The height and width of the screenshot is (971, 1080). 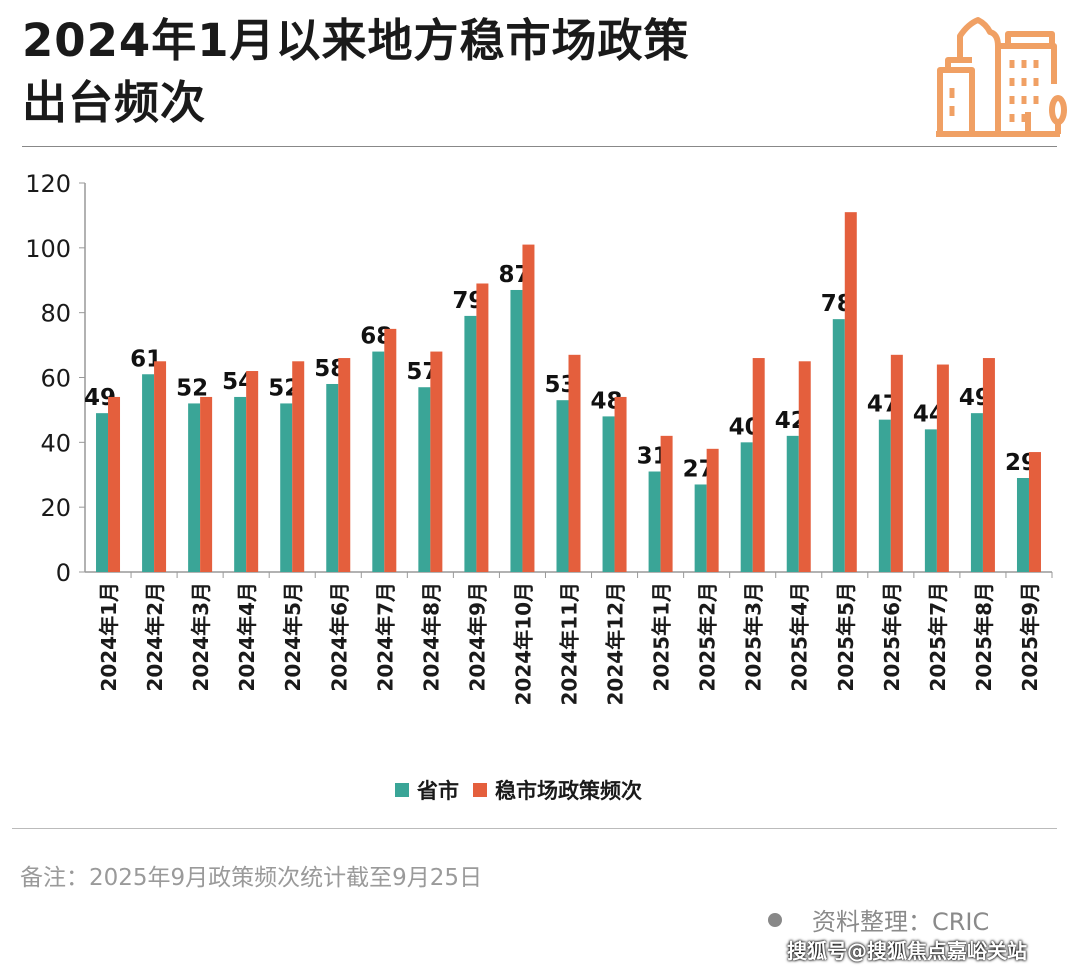 What do you see at coordinates (55, 314) in the screenshot?
I see `y-tick-label: 80` at bounding box center [55, 314].